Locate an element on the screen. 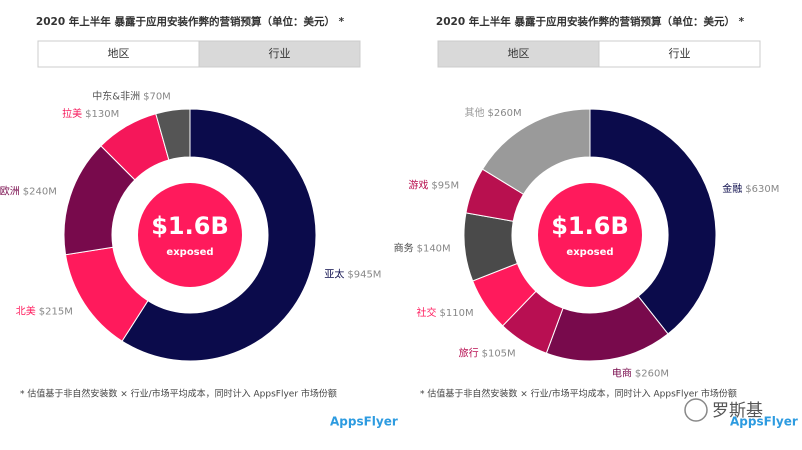 Image resolution: width=802 pixels, height=450 pixels. segment-label: 旅行 $105M is located at coordinates (487, 353).